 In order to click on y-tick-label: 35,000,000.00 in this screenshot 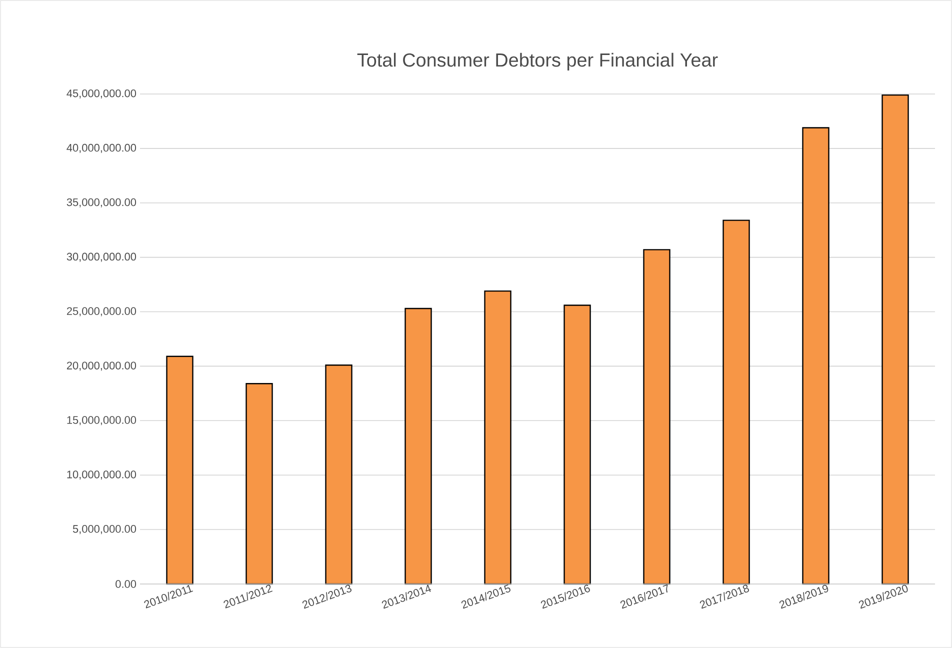, I will do `click(101, 203)`.